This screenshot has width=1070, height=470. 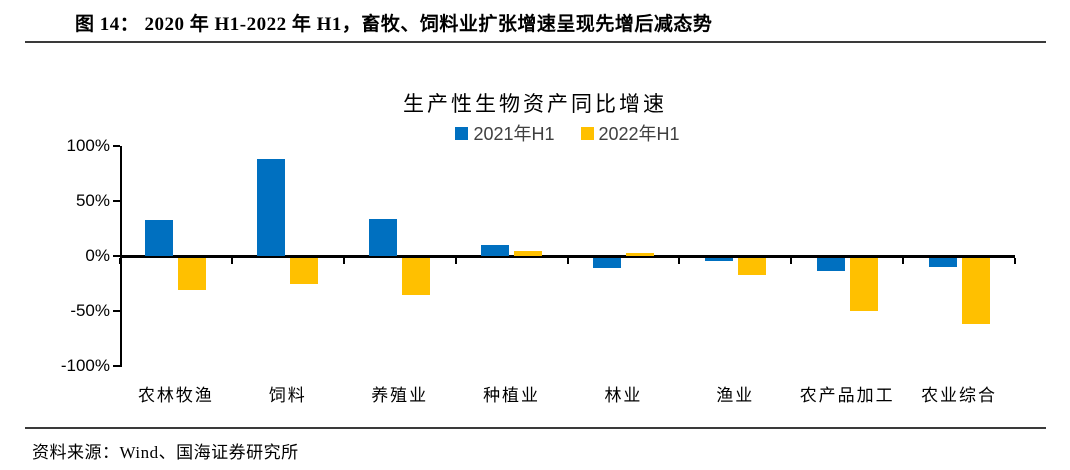 What do you see at coordinates (975, 291) in the screenshot?
I see `bar-2022年H1-农业综合` at bounding box center [975, 291].